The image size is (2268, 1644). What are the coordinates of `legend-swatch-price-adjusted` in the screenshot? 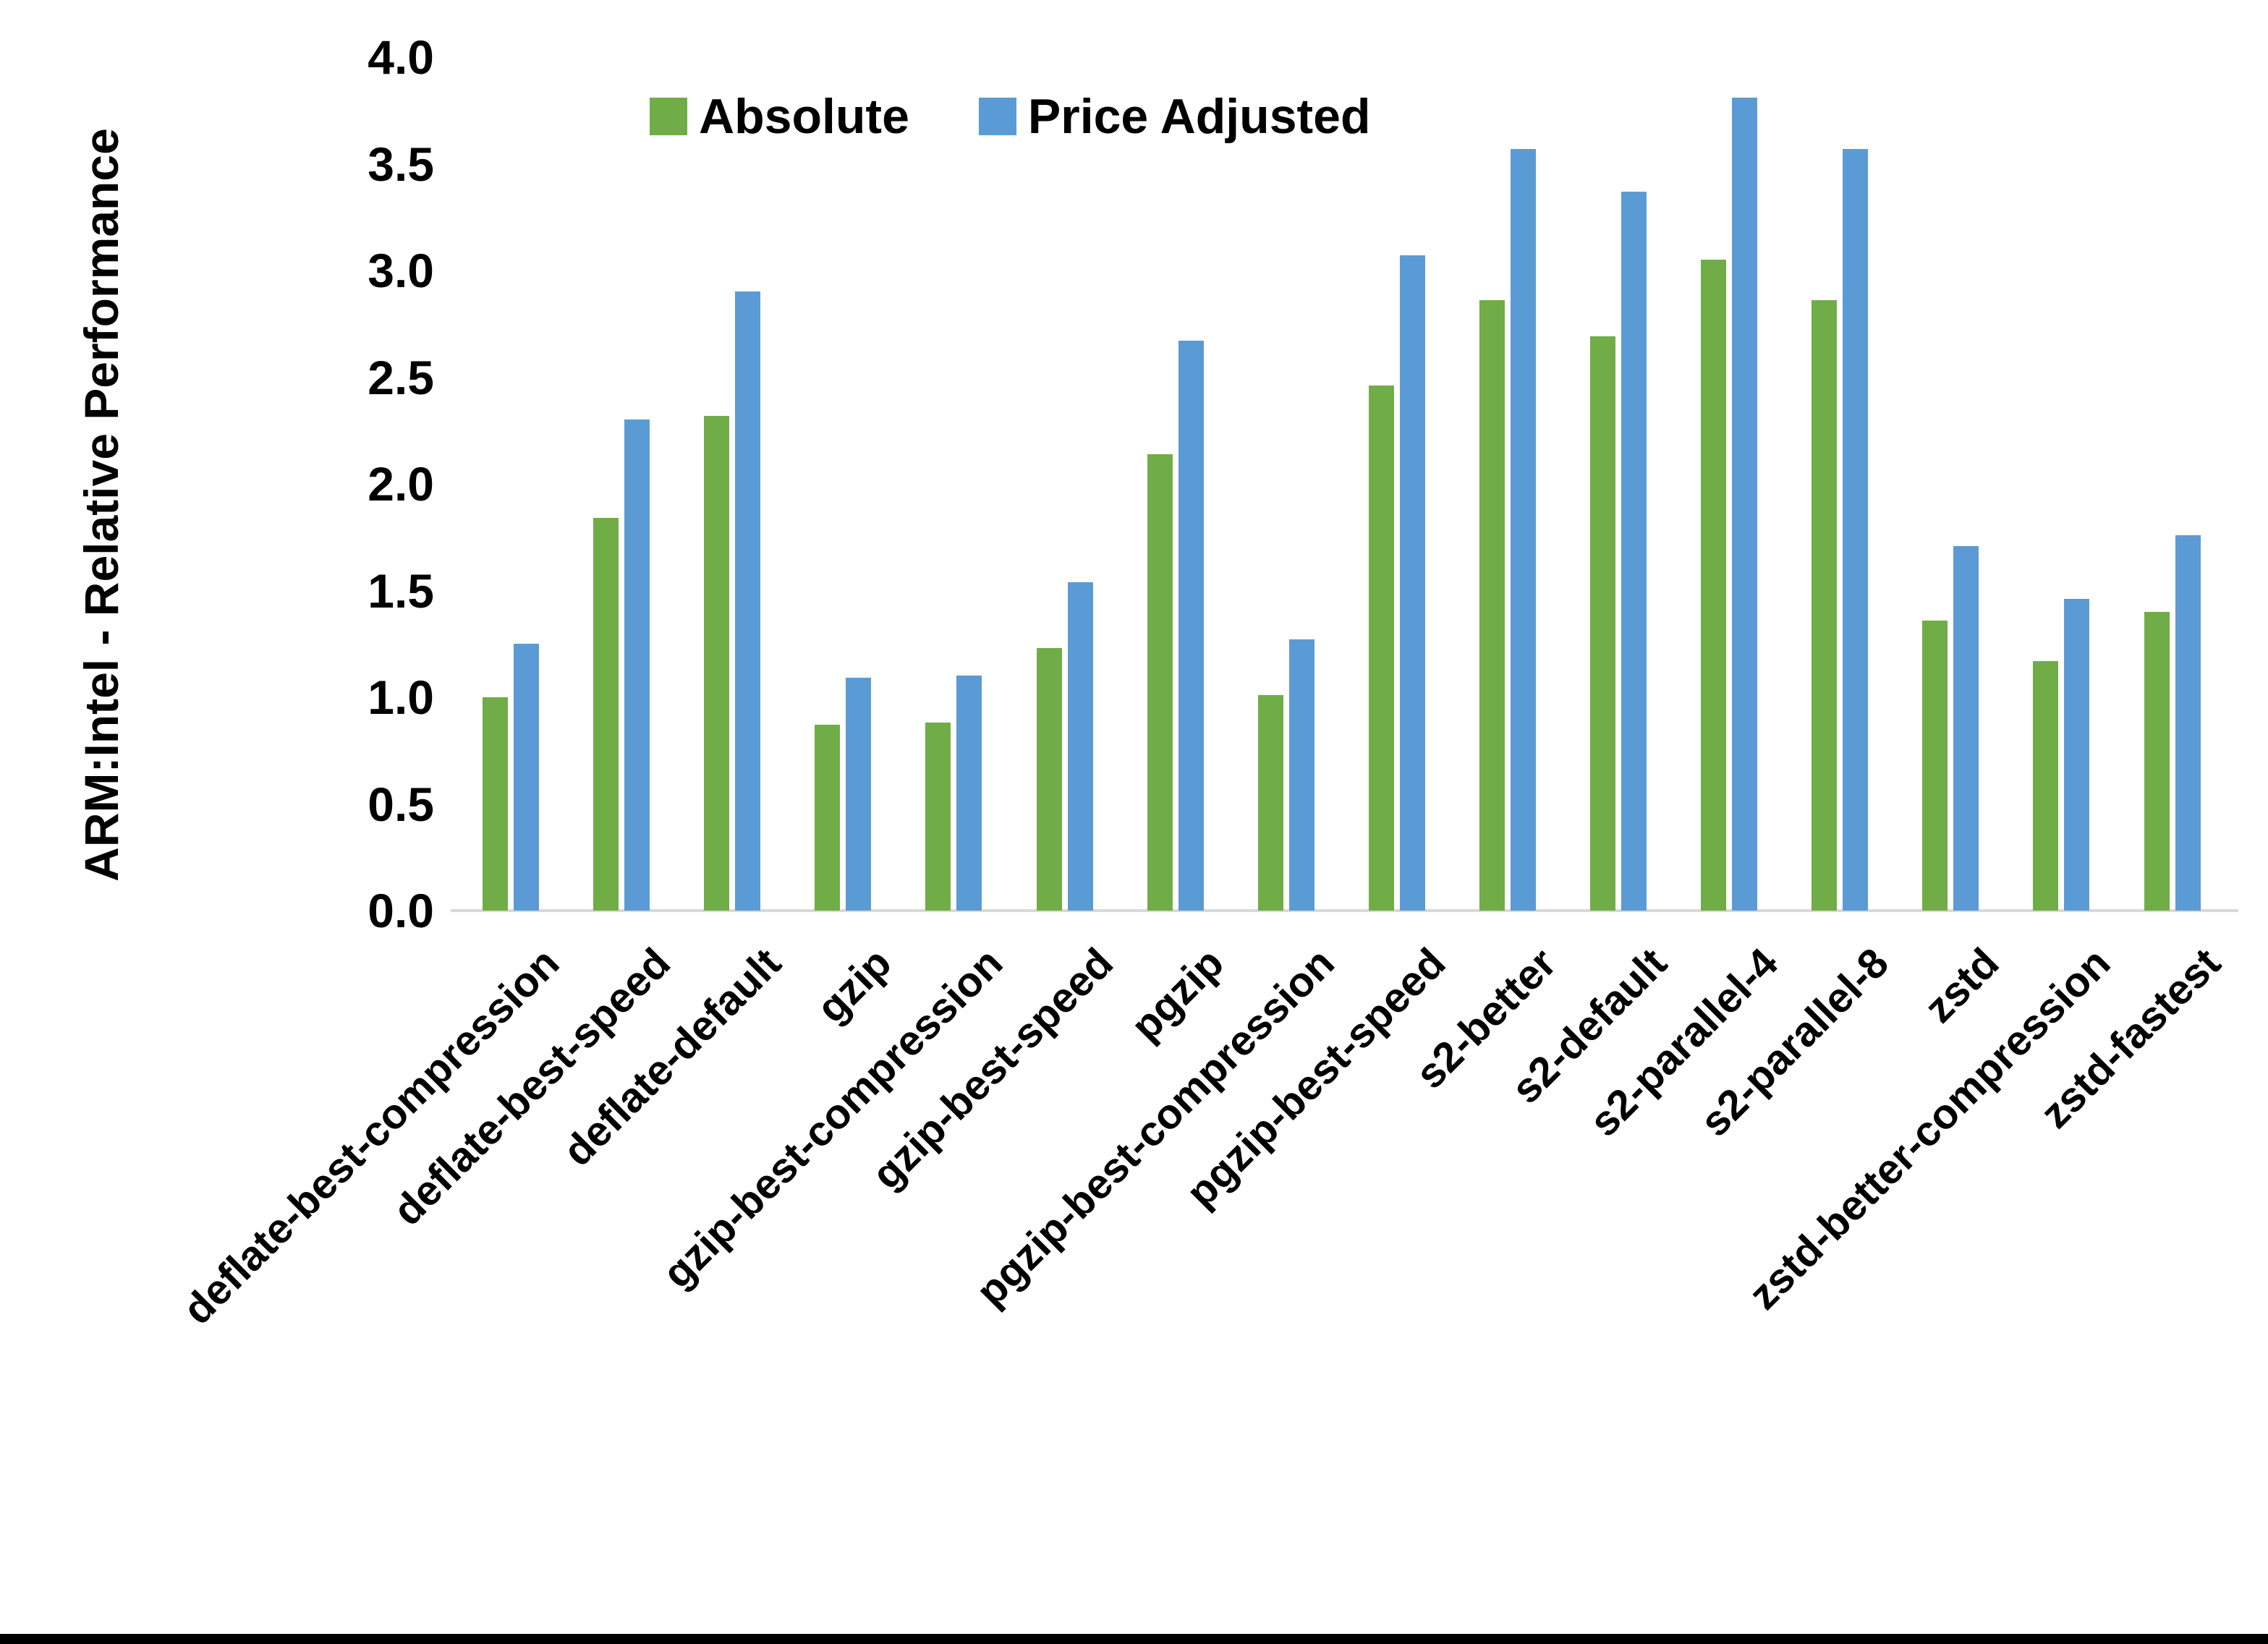 It's located at (997, 116).